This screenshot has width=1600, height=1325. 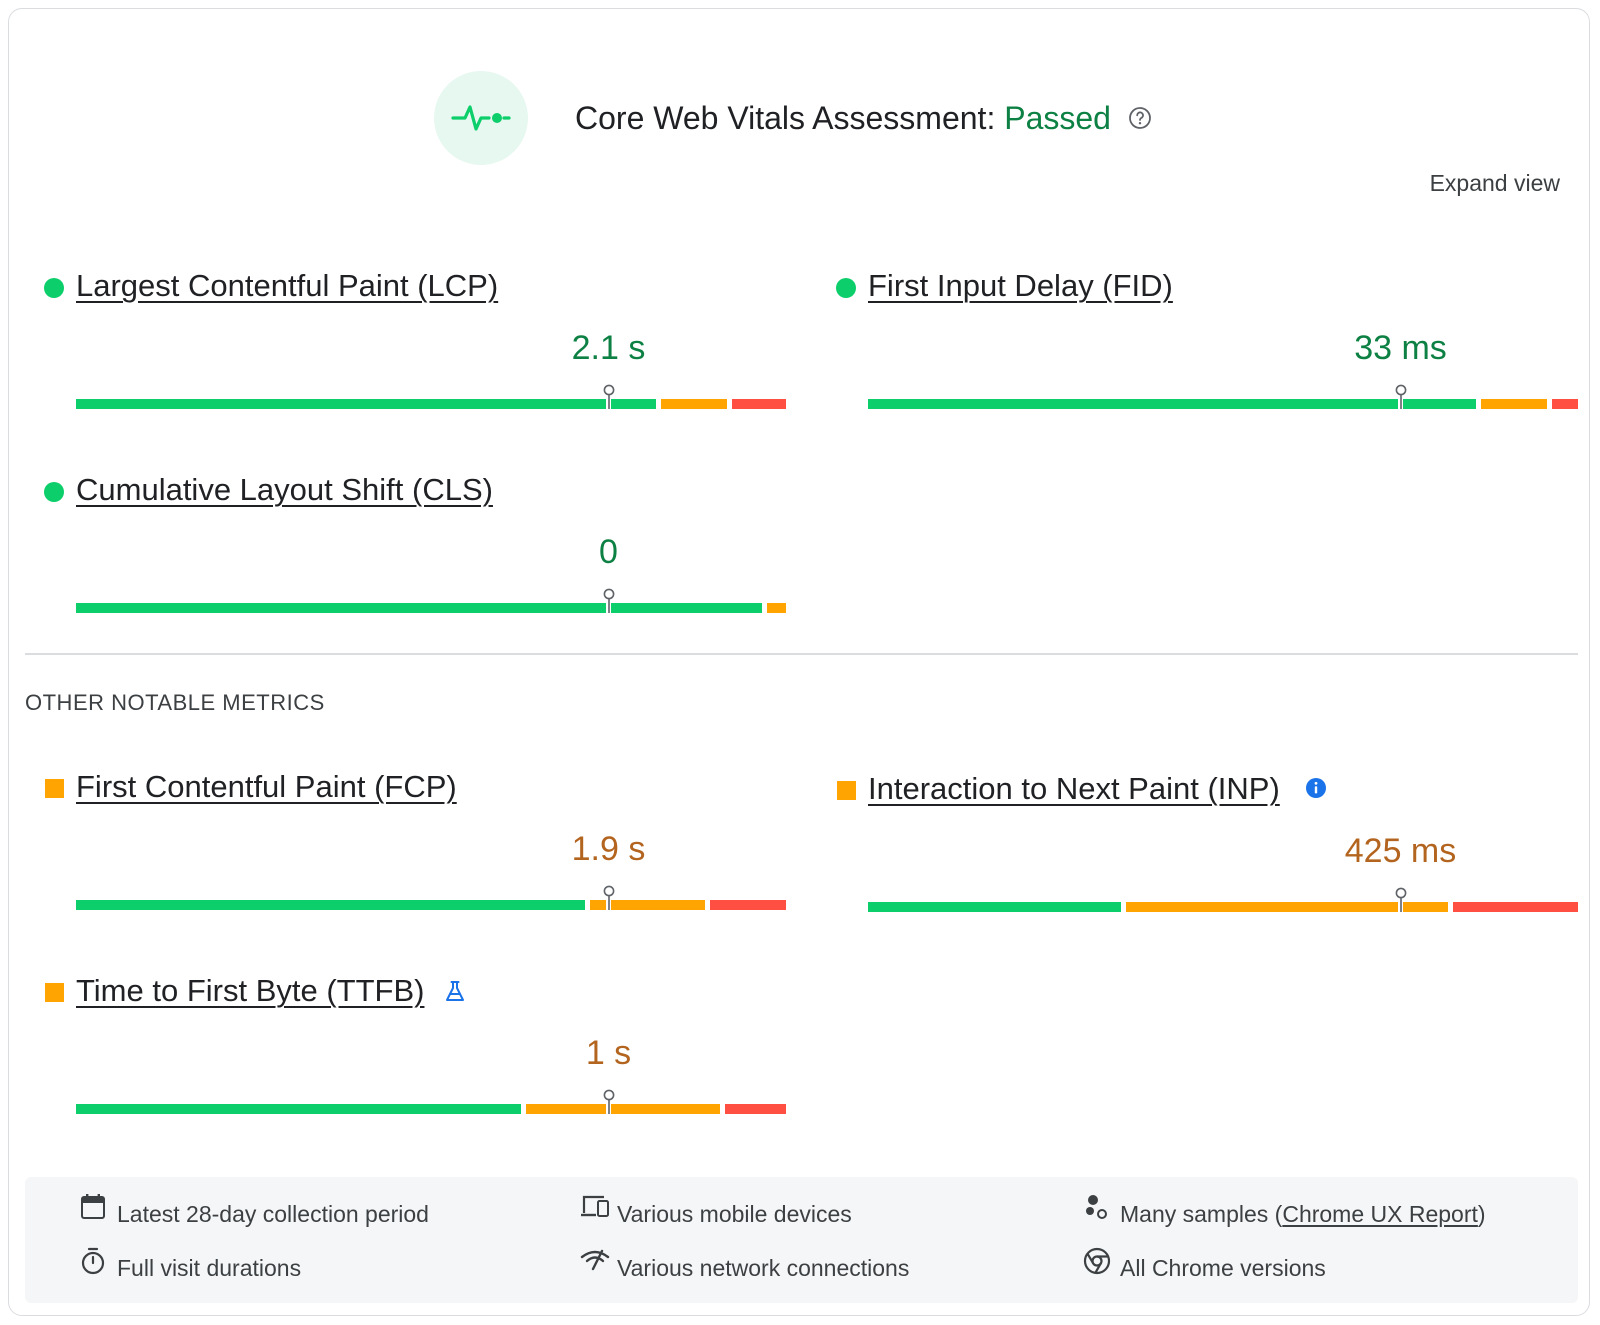 I want to click on assessment-title-prefix: Core Web Vitals Assessment:, so click(x=790, y=118).